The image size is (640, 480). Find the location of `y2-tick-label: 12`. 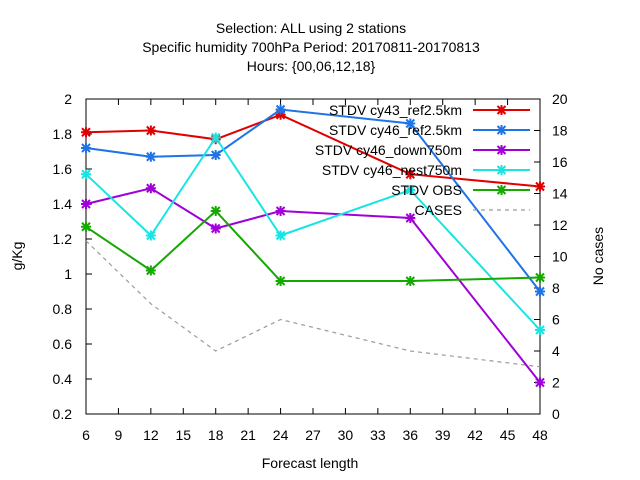

y2-tick-label: 12 is located at coordinates (560, 225).